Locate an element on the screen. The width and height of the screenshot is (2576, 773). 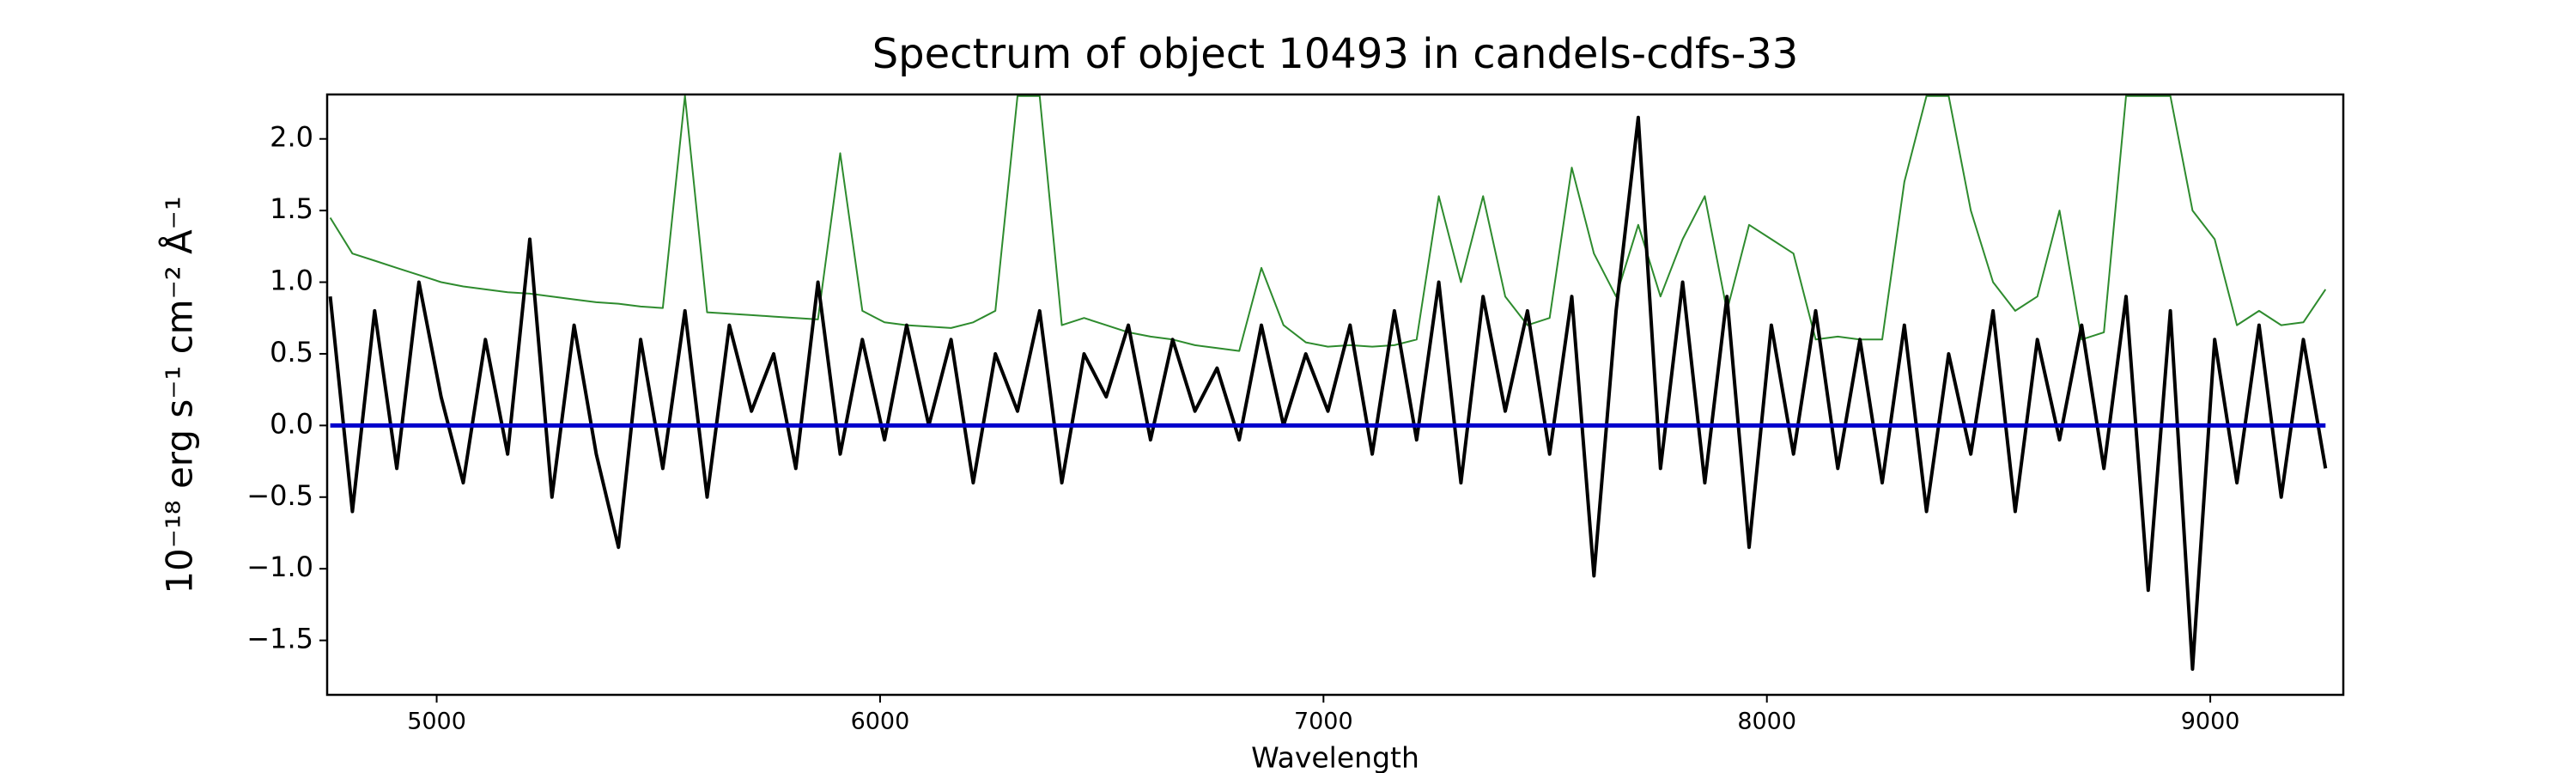
x-tick-label: 7000 is located at coordinates (1323, 722).